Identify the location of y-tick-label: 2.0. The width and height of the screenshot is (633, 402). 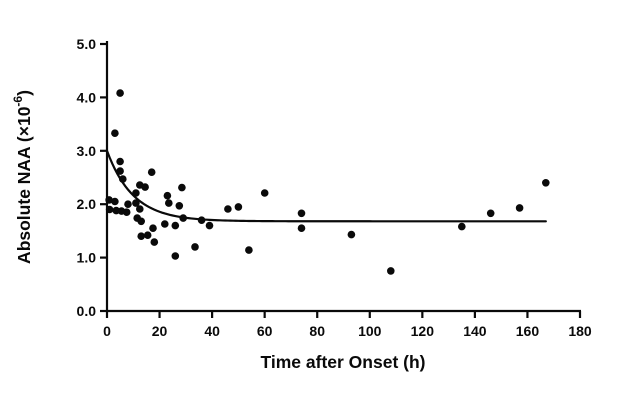
(87, 204).